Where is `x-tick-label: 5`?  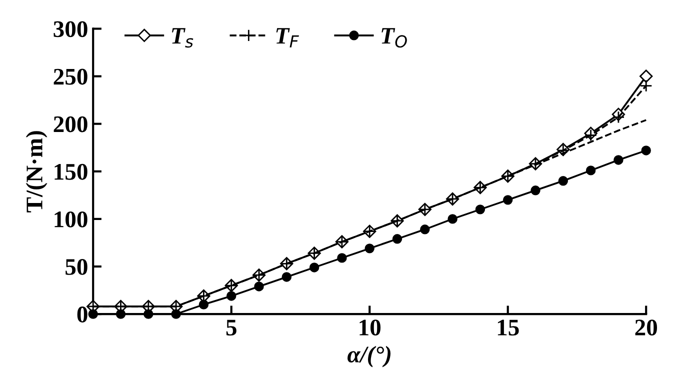
x-tick-label: 5 is located at coordinates (231, 328).